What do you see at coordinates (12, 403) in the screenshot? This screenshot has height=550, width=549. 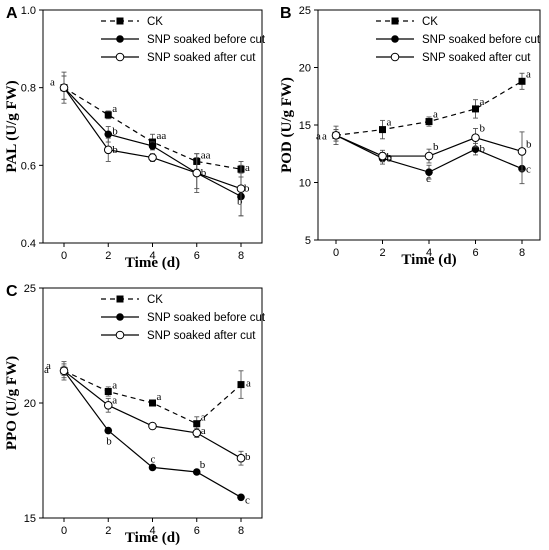 I see `y-axis-title: PPO (U/g FW)` at bounding box center [12, 403].